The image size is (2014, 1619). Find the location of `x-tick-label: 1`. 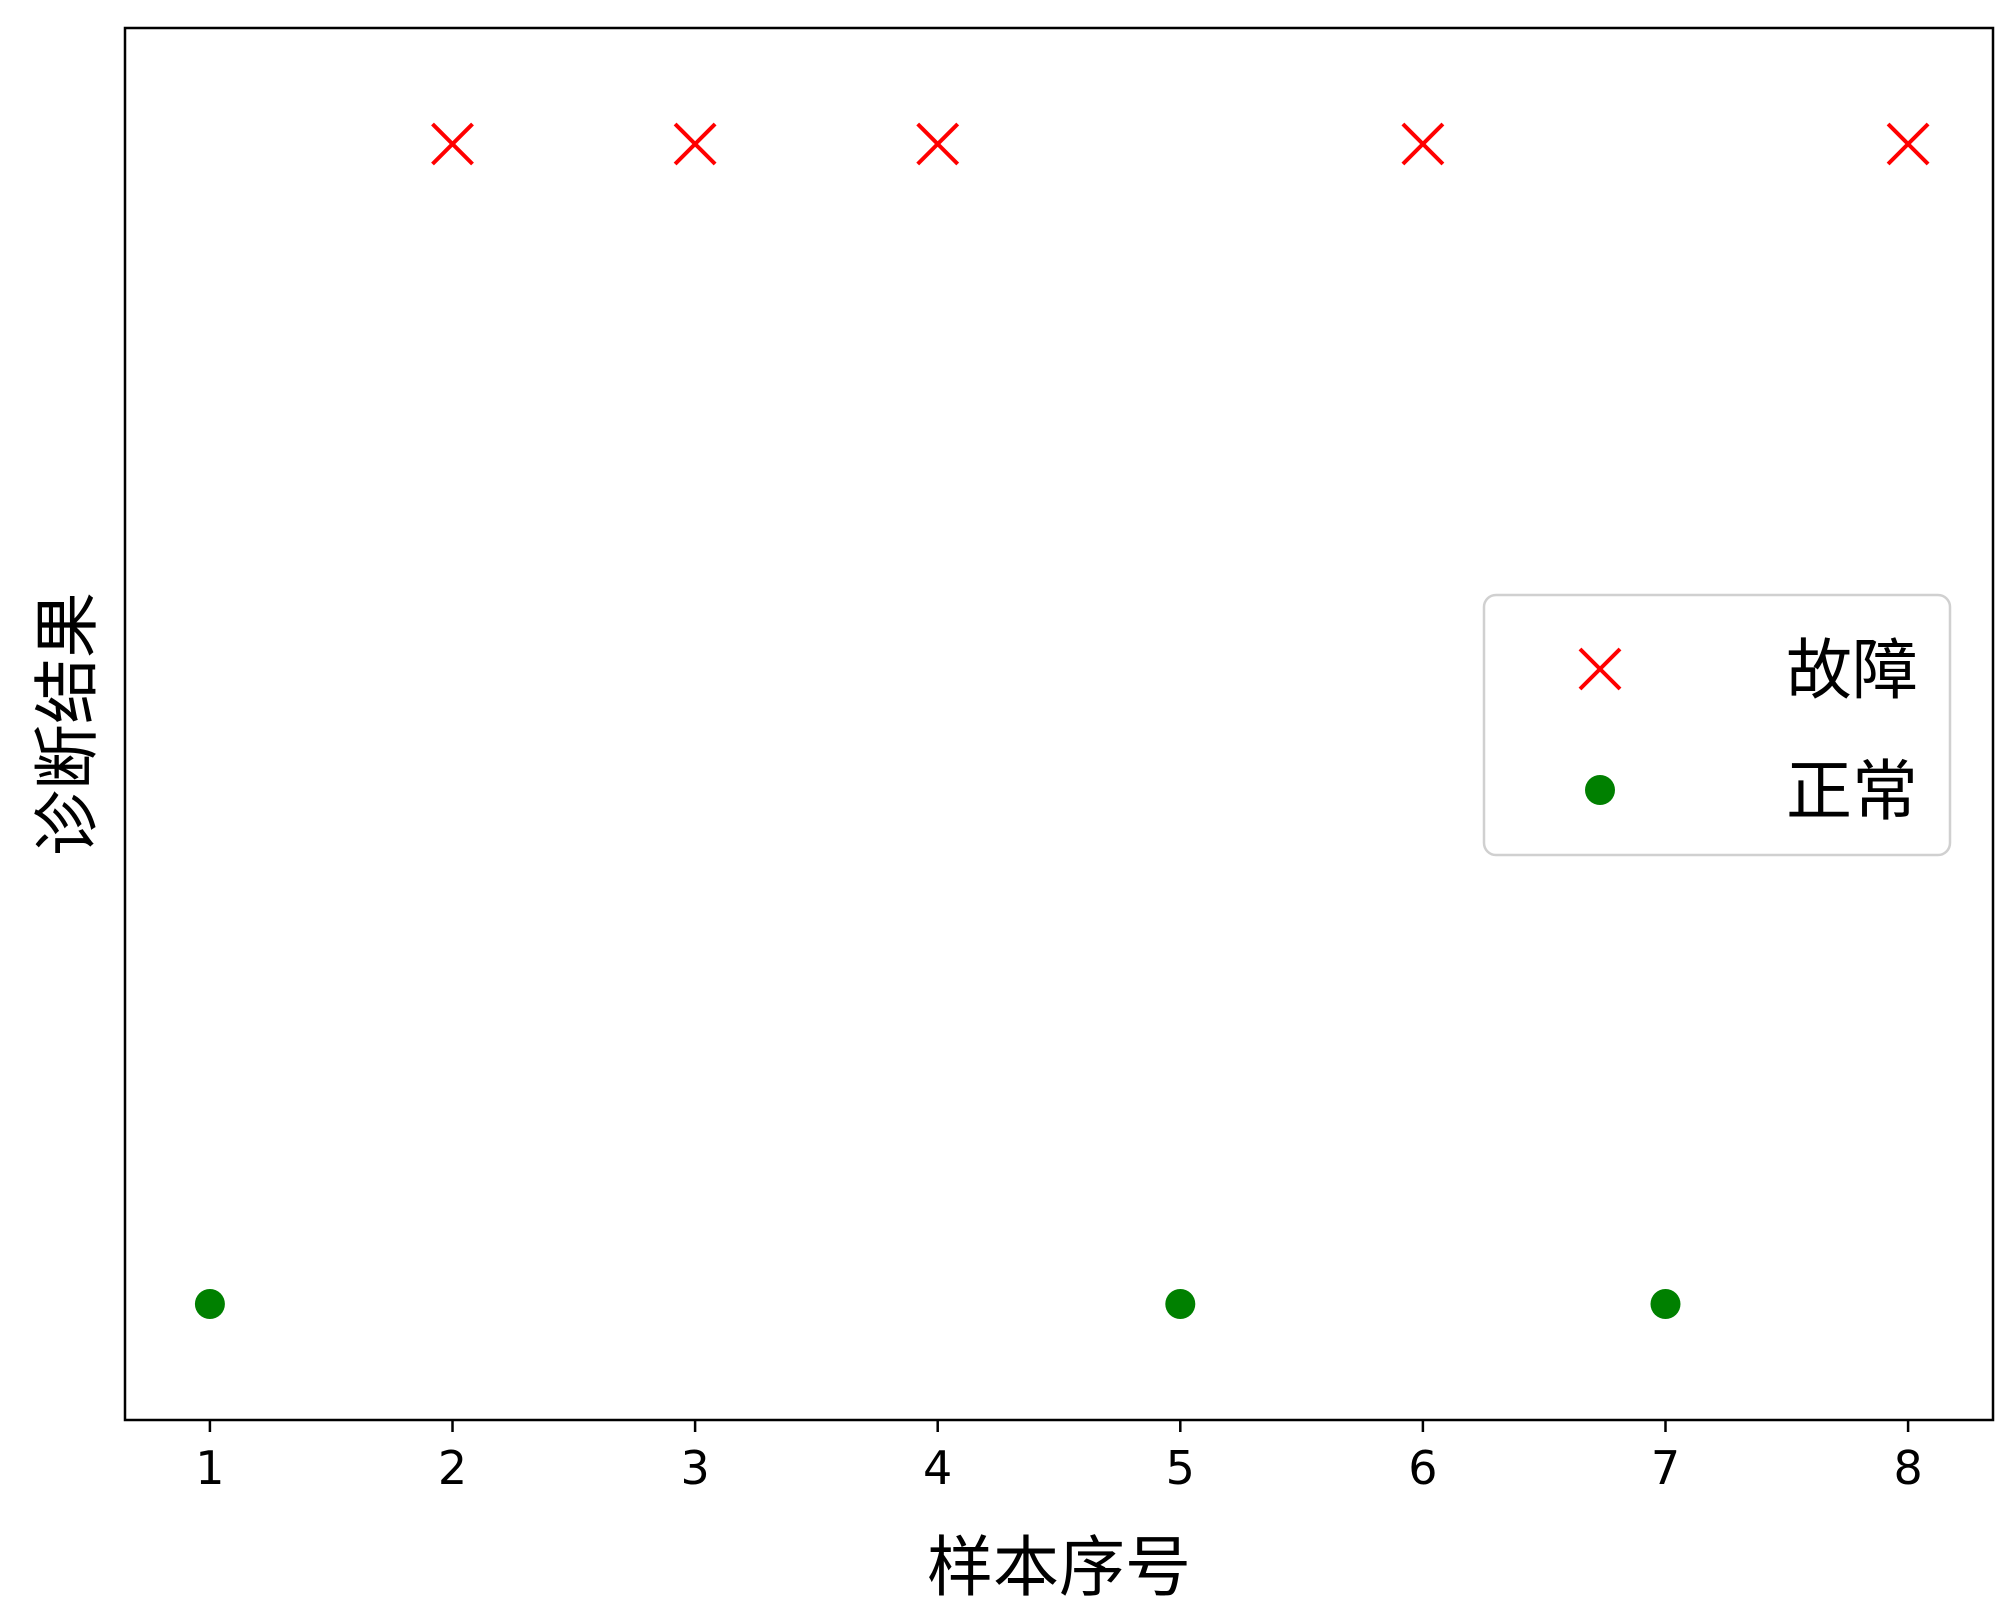

x-tick-label: 1 is located at coordinates (209, 1468).